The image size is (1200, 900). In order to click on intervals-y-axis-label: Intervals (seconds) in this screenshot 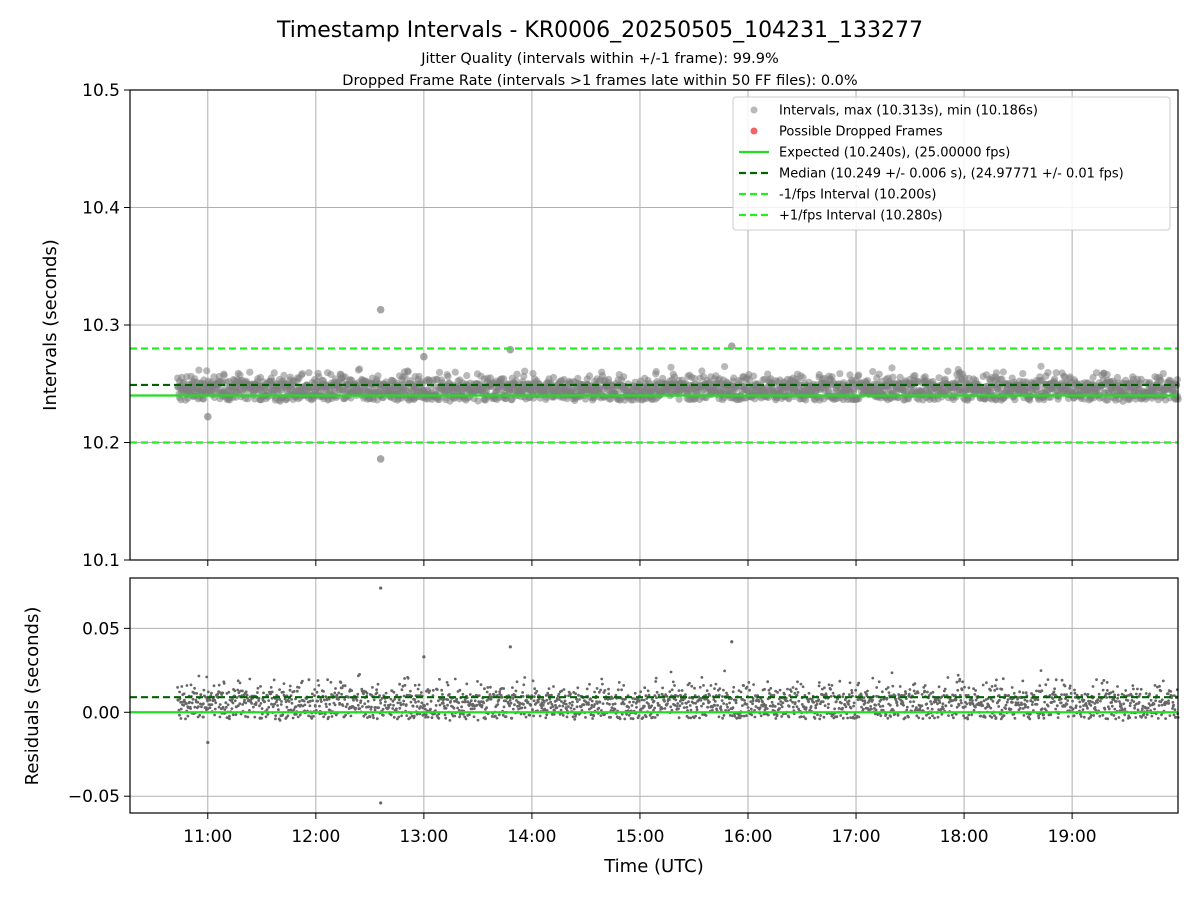, I will do `click(50, 325)`.